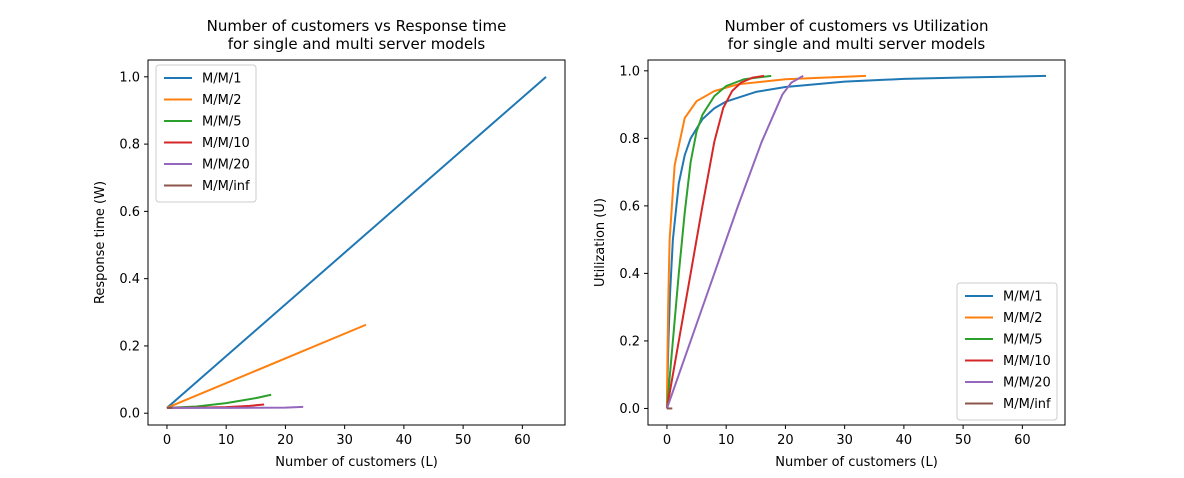 The height and width of the screenshot is (478, 1184). I want to click on y-axis-title: Response time (W), so click(100, 242).